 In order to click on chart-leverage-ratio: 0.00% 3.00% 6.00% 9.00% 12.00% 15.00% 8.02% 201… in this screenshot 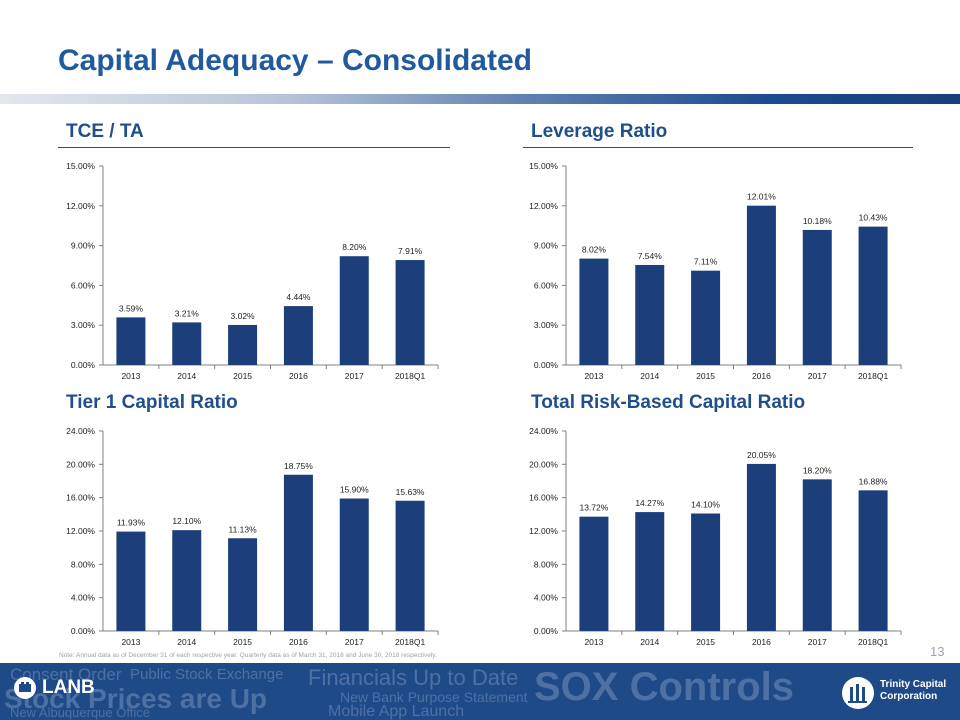, I will do `click(715, 271)`.